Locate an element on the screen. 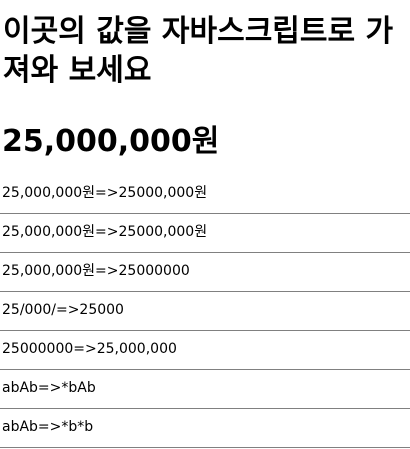 The height and width of the screenshot is (449, 410). result-text: abAb=>*b*b is located at coordinates (48, 427).